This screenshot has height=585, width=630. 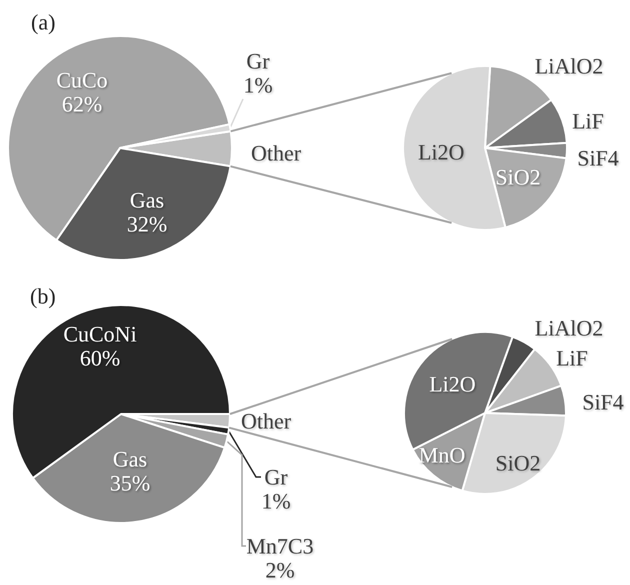 I want to click on slice-label: CuCo, so click(x=82, y=80).